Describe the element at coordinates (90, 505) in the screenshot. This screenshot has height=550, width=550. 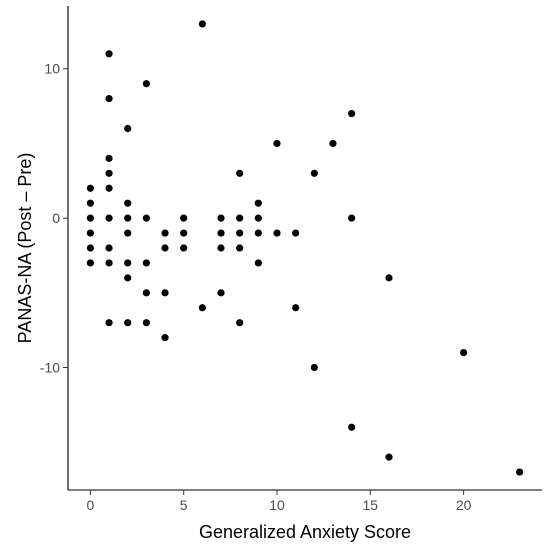
I see `x-tick-label: 0` at that location.